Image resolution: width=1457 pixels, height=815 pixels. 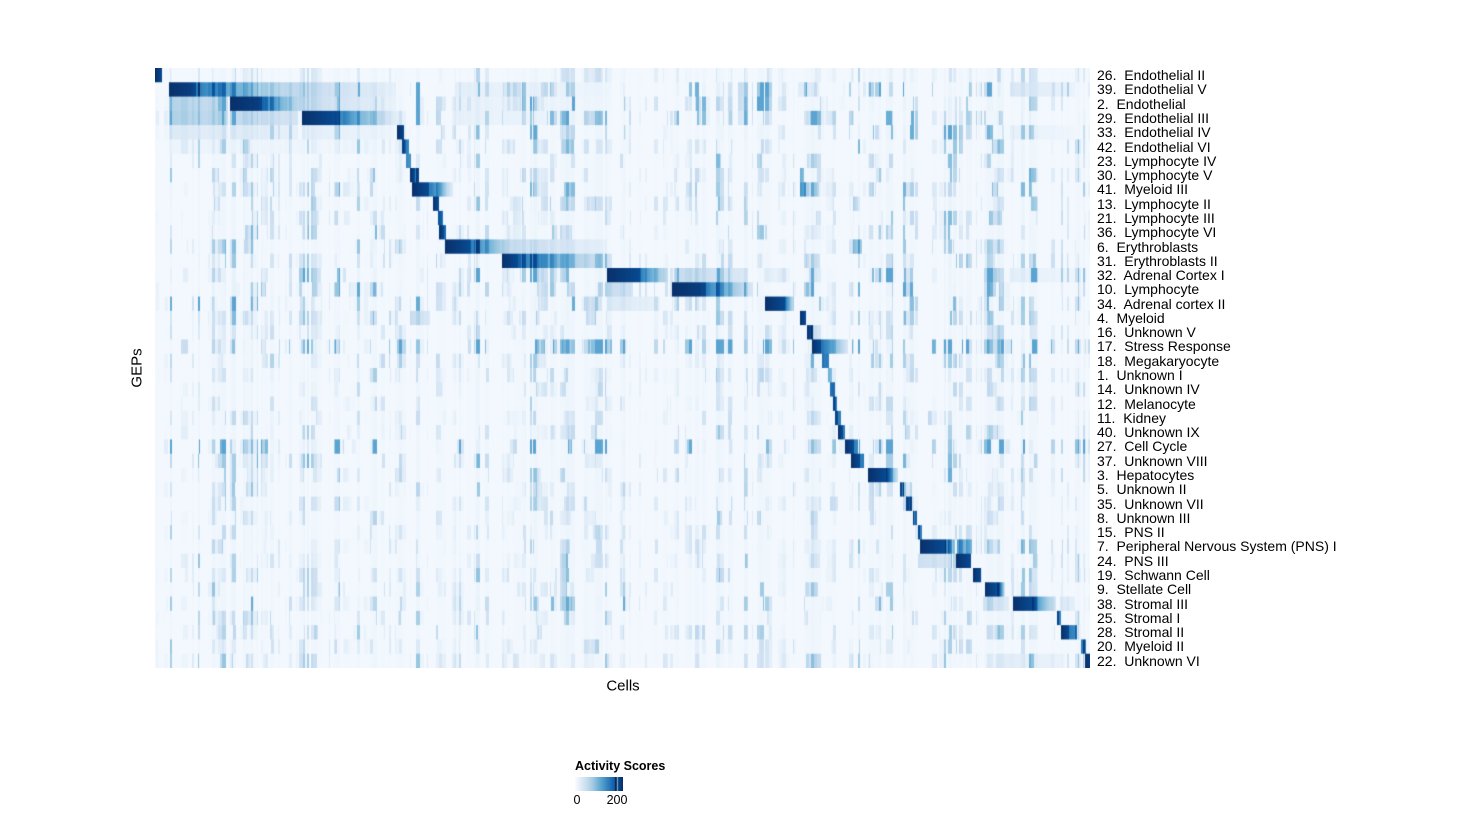 What do you see at coordinates (1158, 360) in the screenshot?
I see `row-label: 18. Megakaryocyte` at bounding box center [1158, 360].